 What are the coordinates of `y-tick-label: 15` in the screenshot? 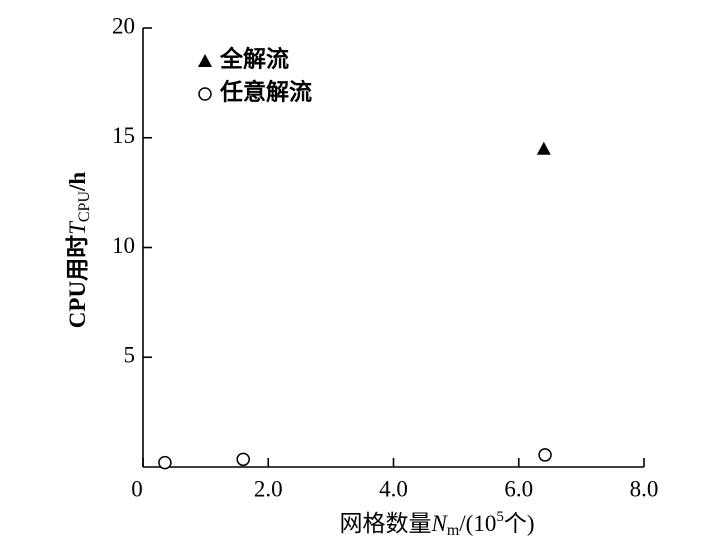 It's located at (123, 135).